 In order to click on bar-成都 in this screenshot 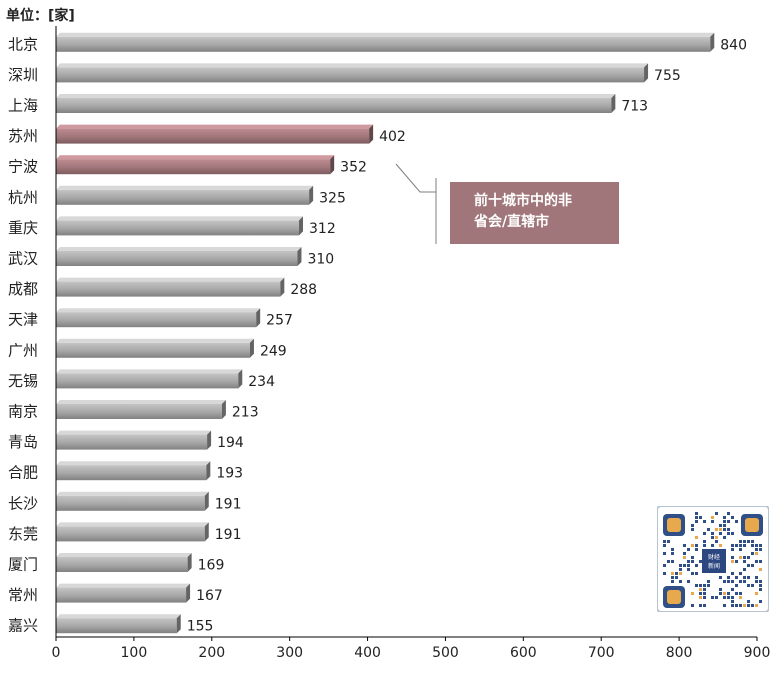, I will do `click(170, 287)`.